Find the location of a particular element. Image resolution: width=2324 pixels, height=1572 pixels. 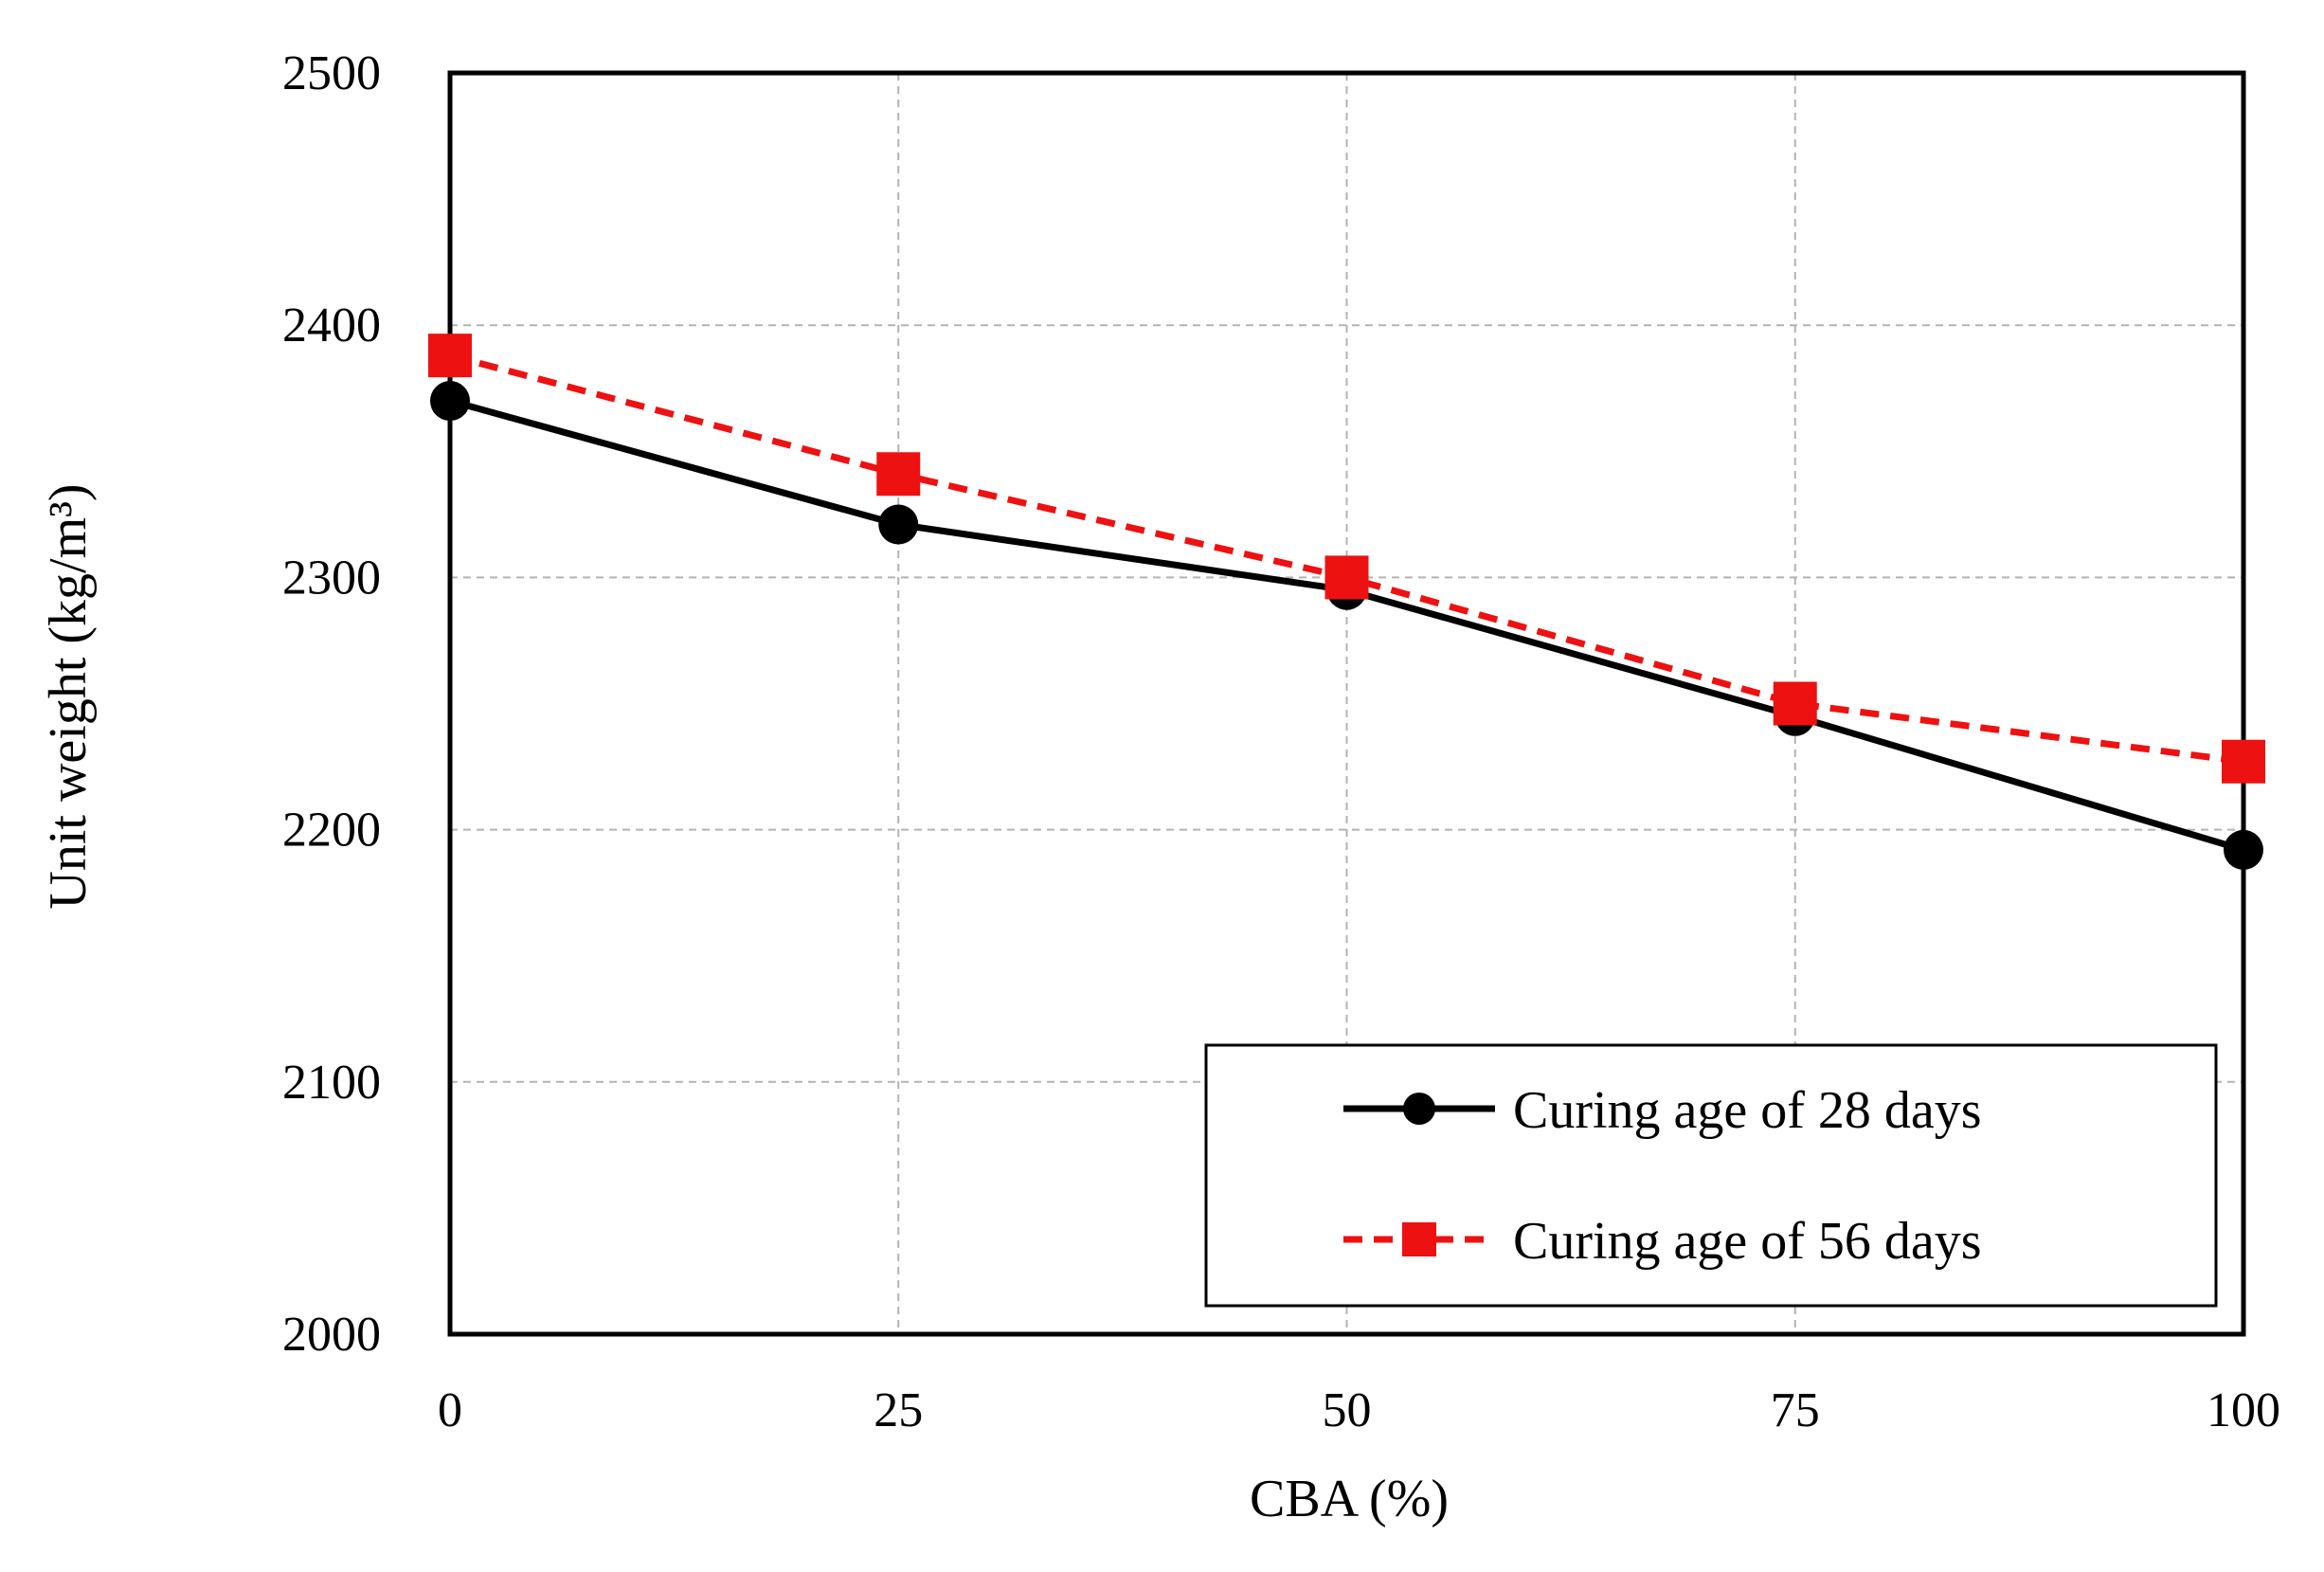

x-tick-label: 50 is located at coordinates (1347, 1410).